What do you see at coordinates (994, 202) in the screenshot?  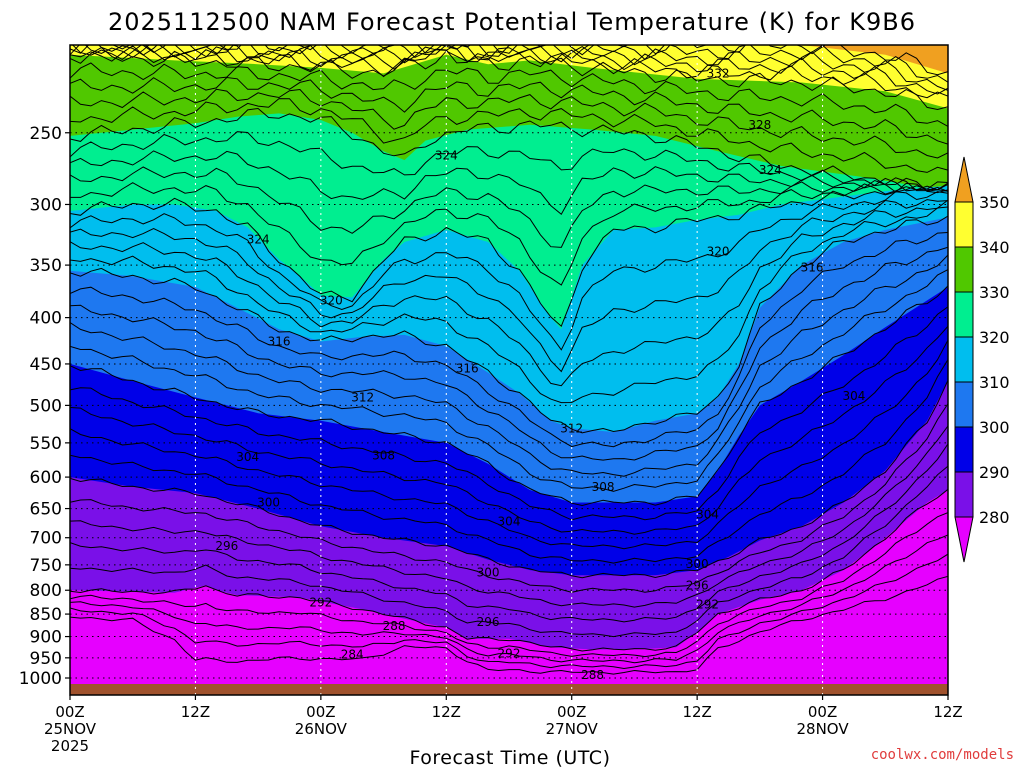 I see `colorbar-tick-label: 350` at bounding box center [994, 202].